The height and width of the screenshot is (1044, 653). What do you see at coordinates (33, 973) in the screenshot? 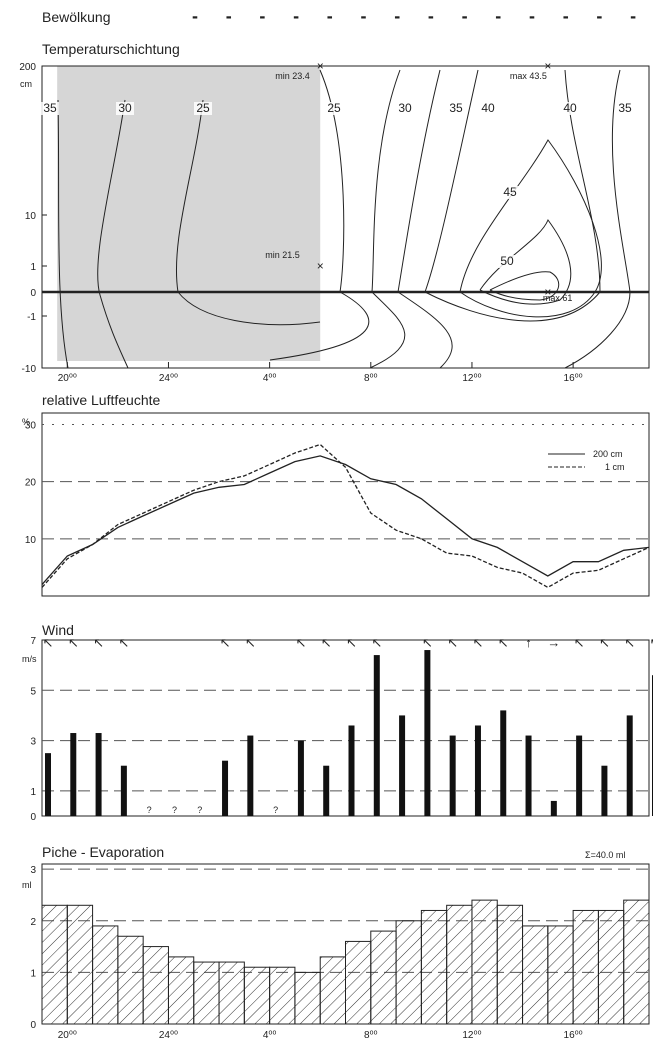
I see `evaporation-y-tick-label: 1` at bounding box center [33, 973].